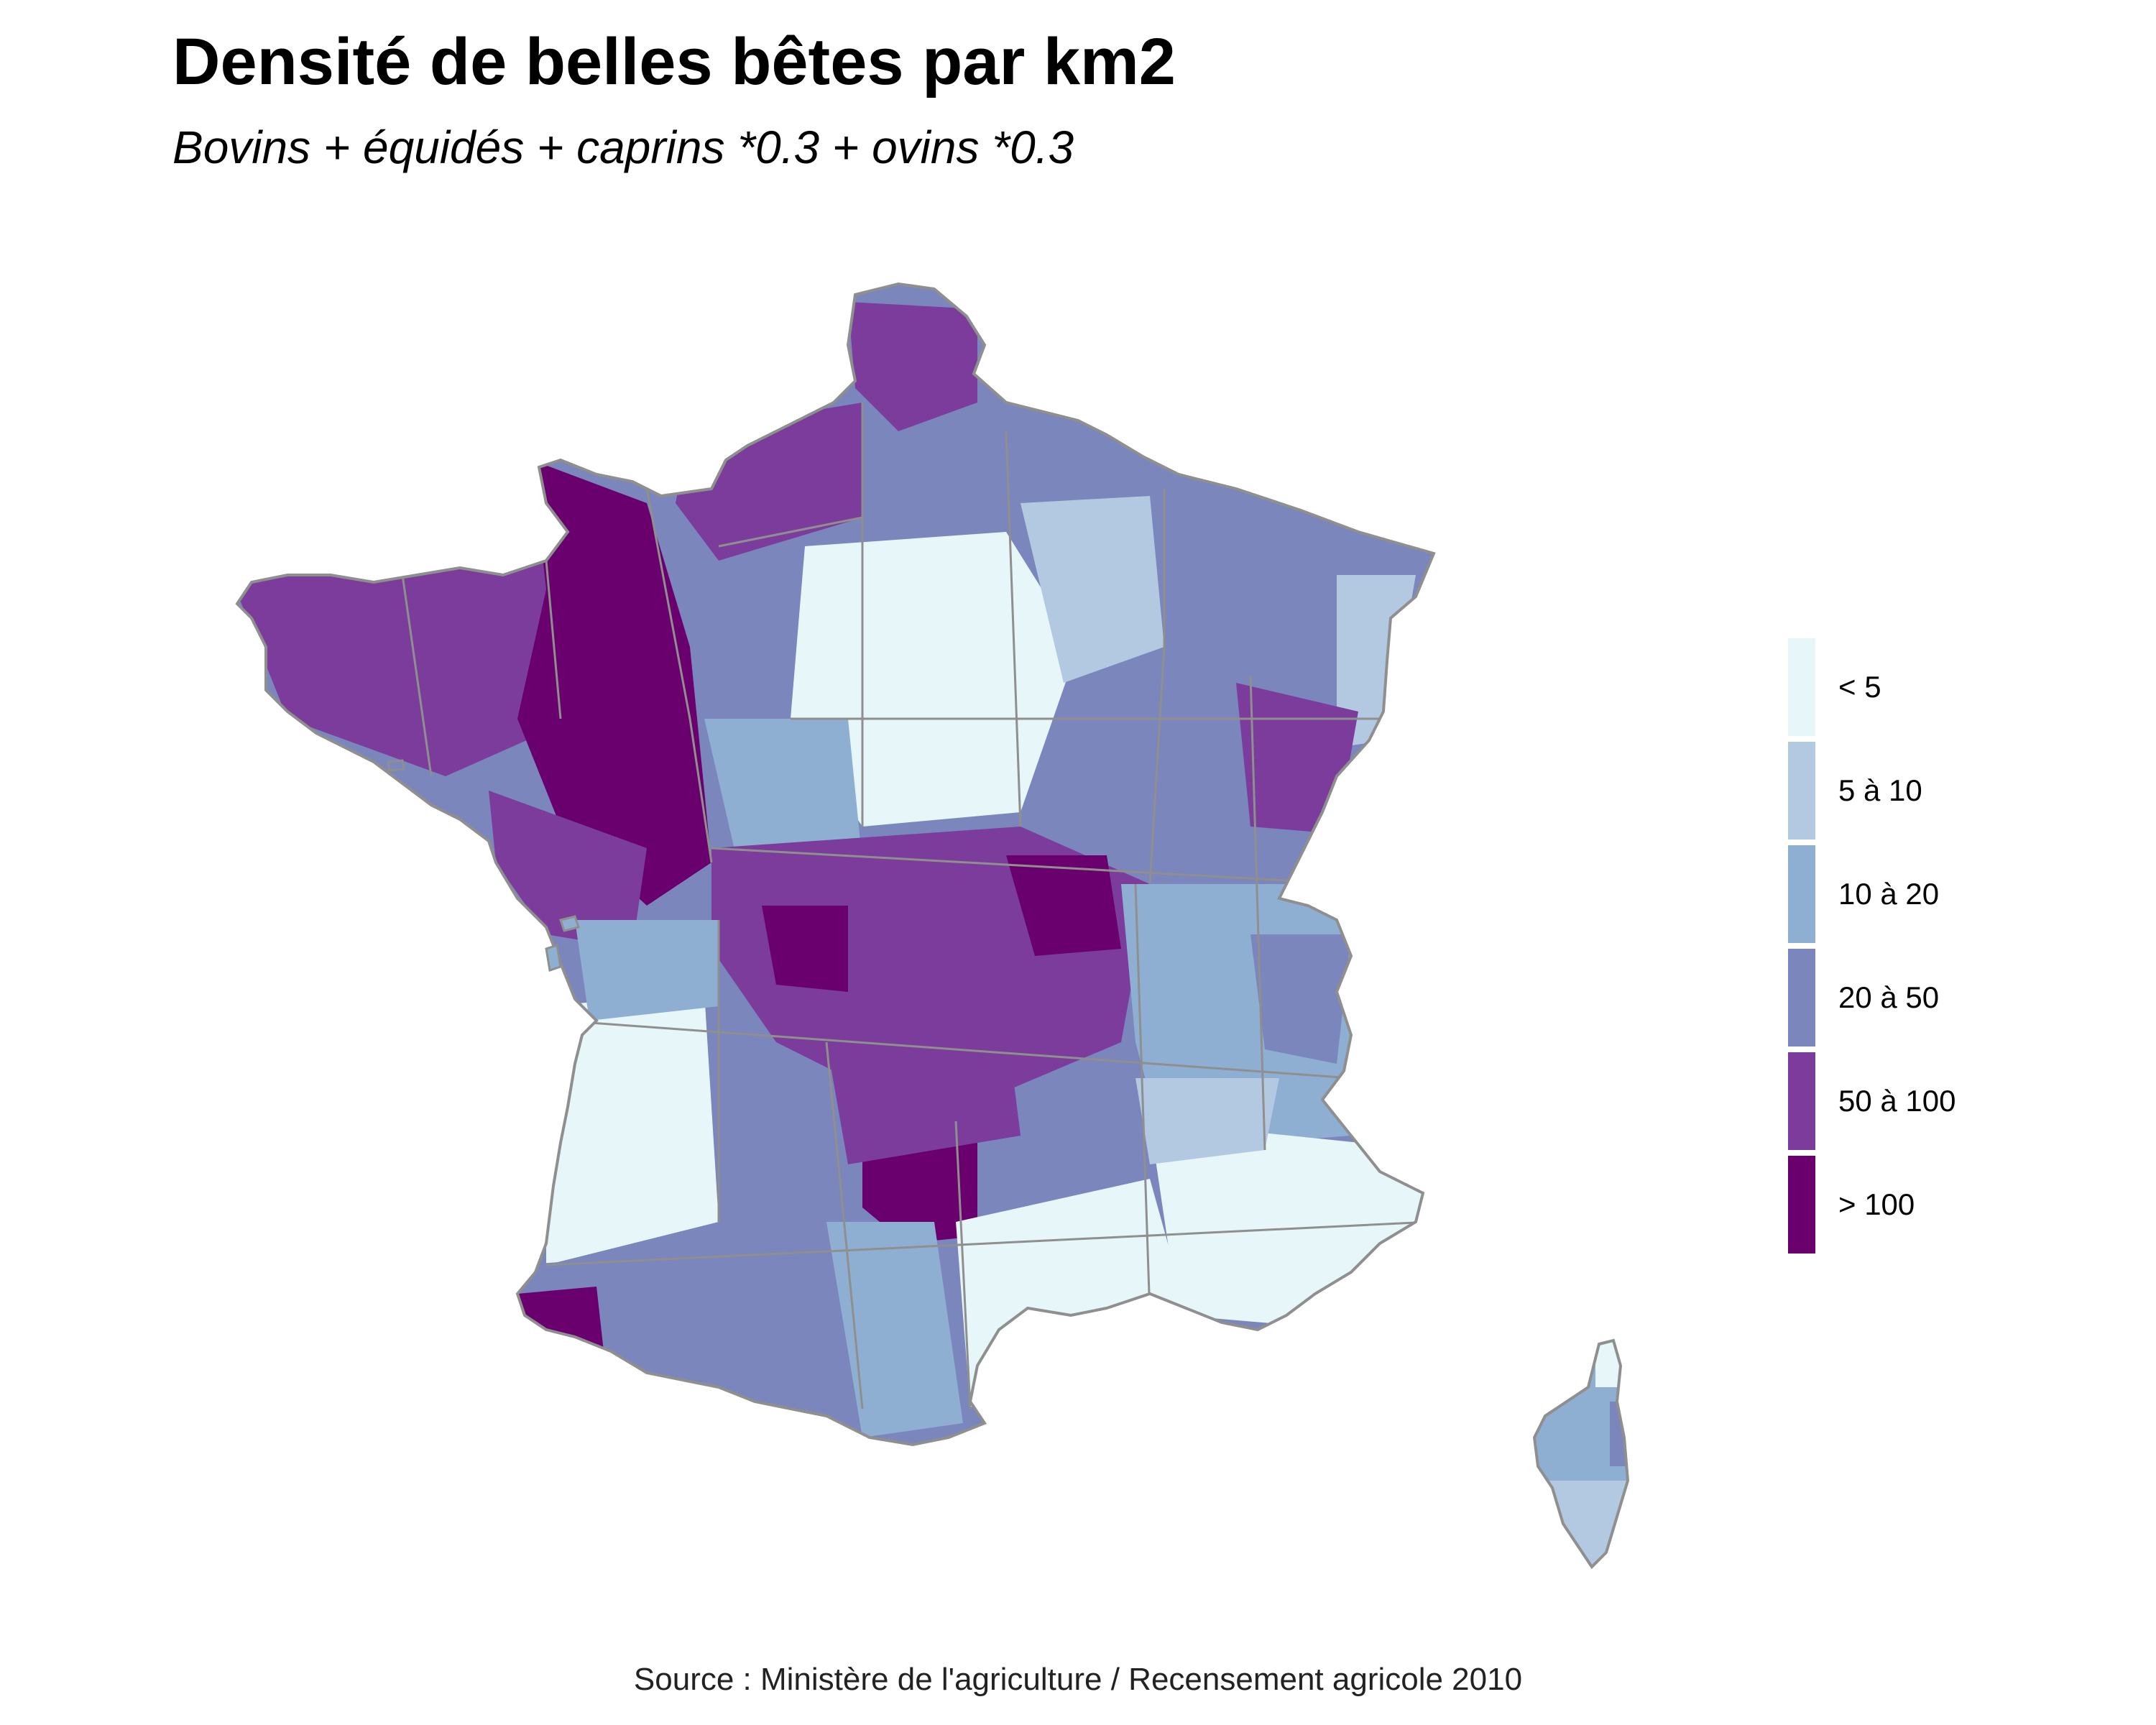 Image resolution: width=2156 pixels, height=1725 pixels. I want to click on legend-item: 5 à 10, so click(1918, 793).